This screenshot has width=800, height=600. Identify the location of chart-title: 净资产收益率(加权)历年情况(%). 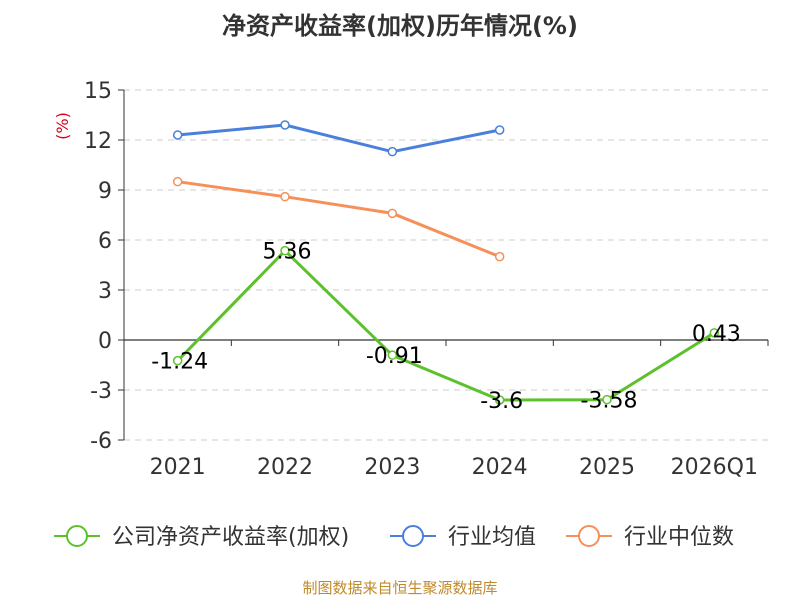
(400, 26).